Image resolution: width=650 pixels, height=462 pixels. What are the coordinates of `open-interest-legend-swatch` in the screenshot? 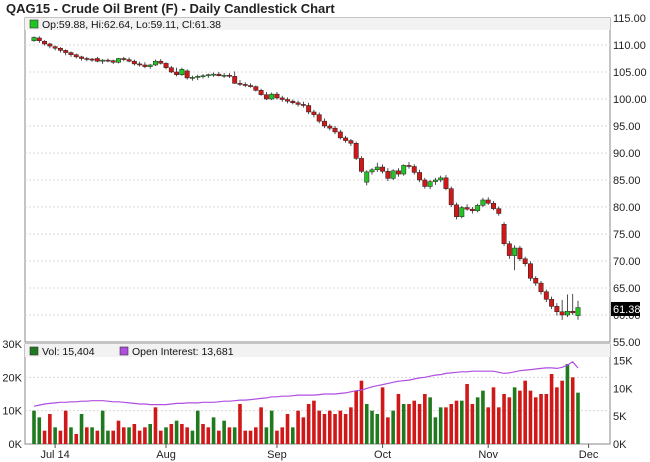 It's located at (124, 351).